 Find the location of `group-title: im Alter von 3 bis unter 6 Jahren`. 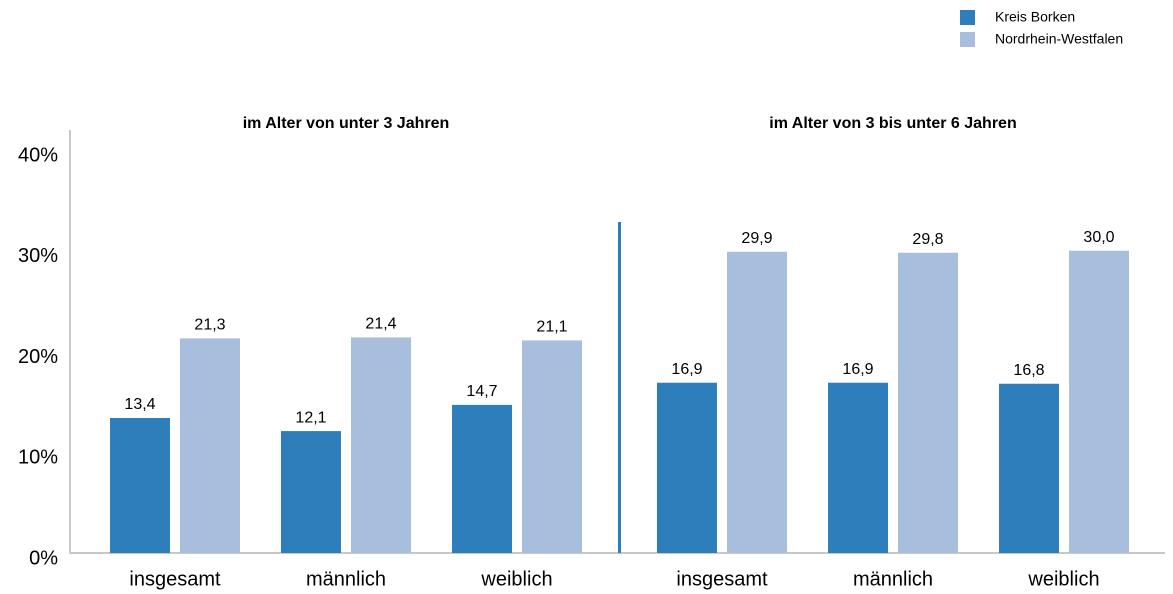

group-title: im Alter von 3 bis unter 6 Jahren is located at coordinates (892, 123).